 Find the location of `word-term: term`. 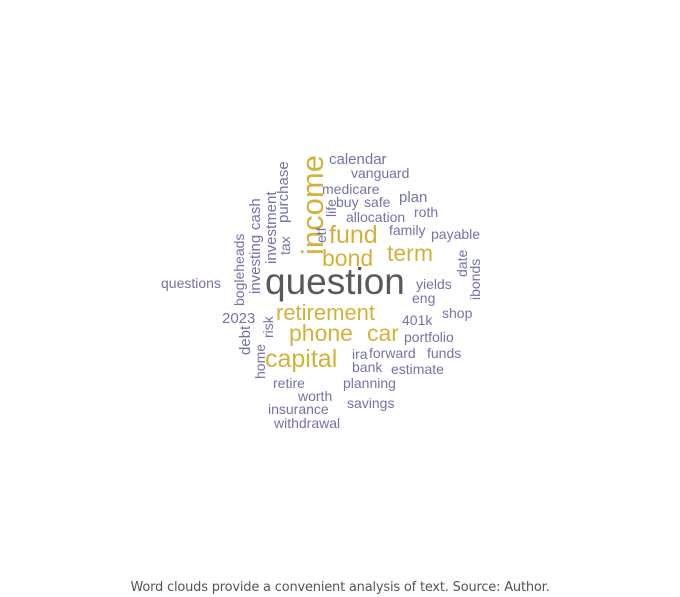

word-term: term is located at coordinates (410, 253).